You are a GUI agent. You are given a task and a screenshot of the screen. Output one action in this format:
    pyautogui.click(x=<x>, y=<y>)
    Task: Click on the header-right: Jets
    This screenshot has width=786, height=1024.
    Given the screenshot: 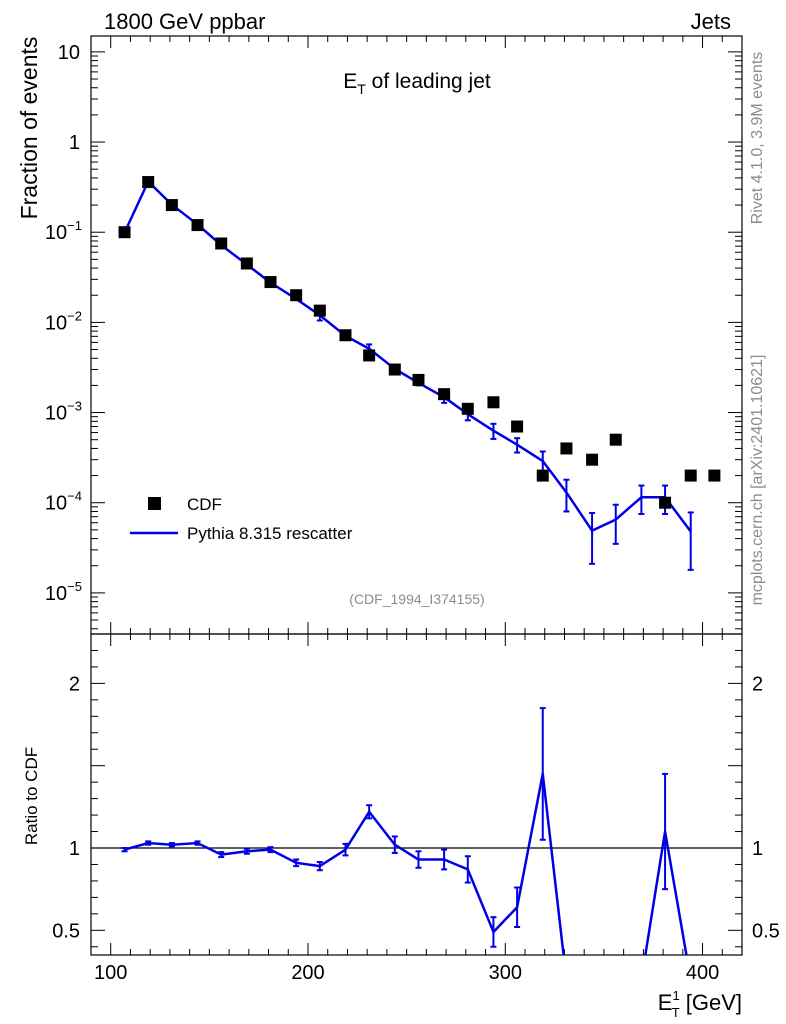 What is the action you would take?
    pyautogui.click(x=711, y=21)
    